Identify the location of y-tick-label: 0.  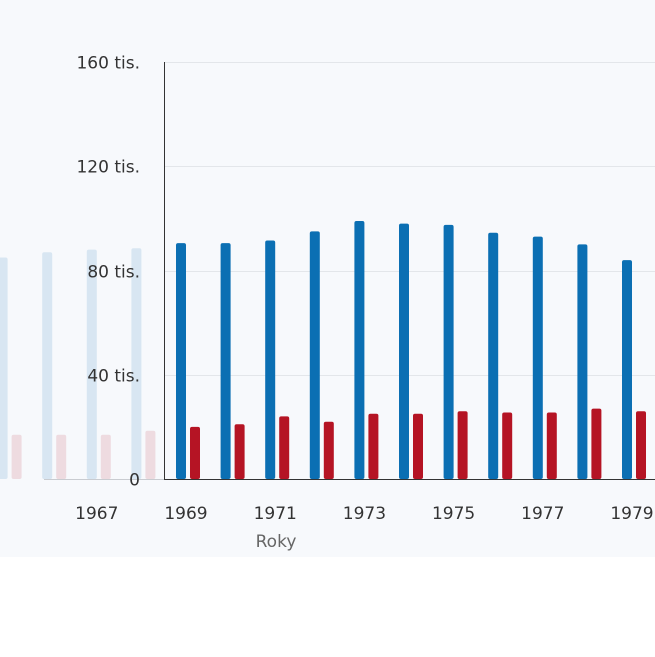
(134, 481).